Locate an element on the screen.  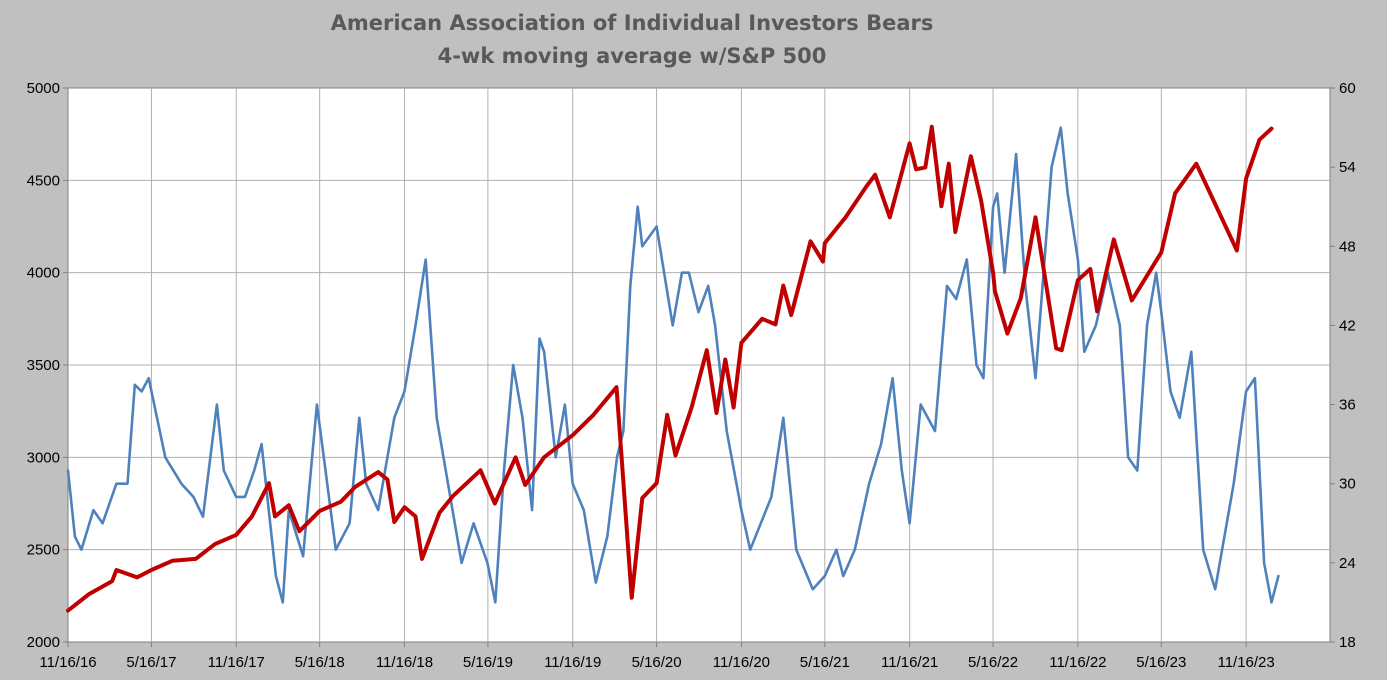
y-left-tick-label: 5000 is located at coordinates (43, 88).